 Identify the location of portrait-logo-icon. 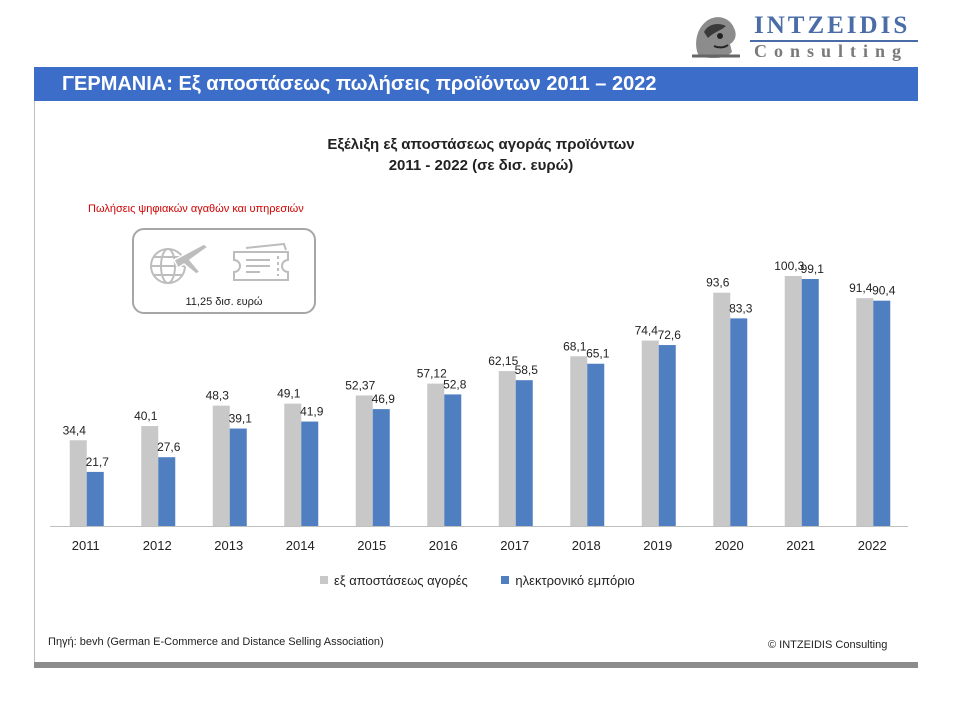
(716, 37).